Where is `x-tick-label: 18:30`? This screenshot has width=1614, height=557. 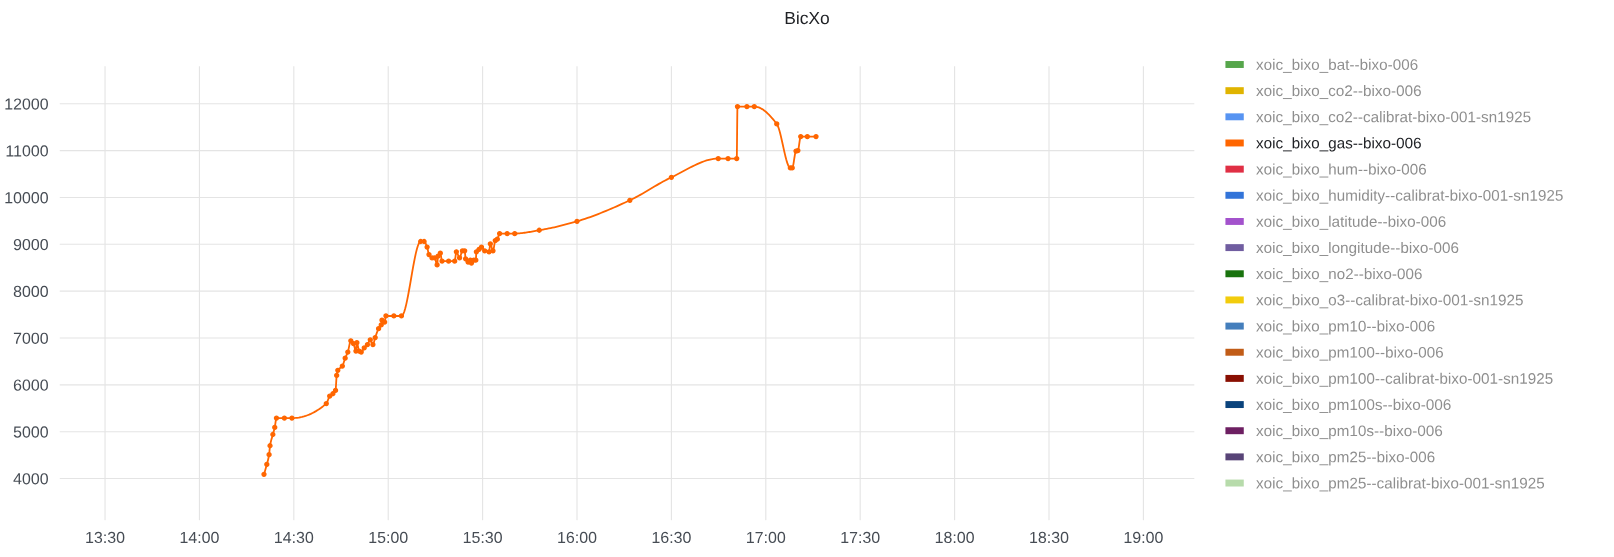
x-tick-label: 18:30 is located at coordinates (1049, 537).